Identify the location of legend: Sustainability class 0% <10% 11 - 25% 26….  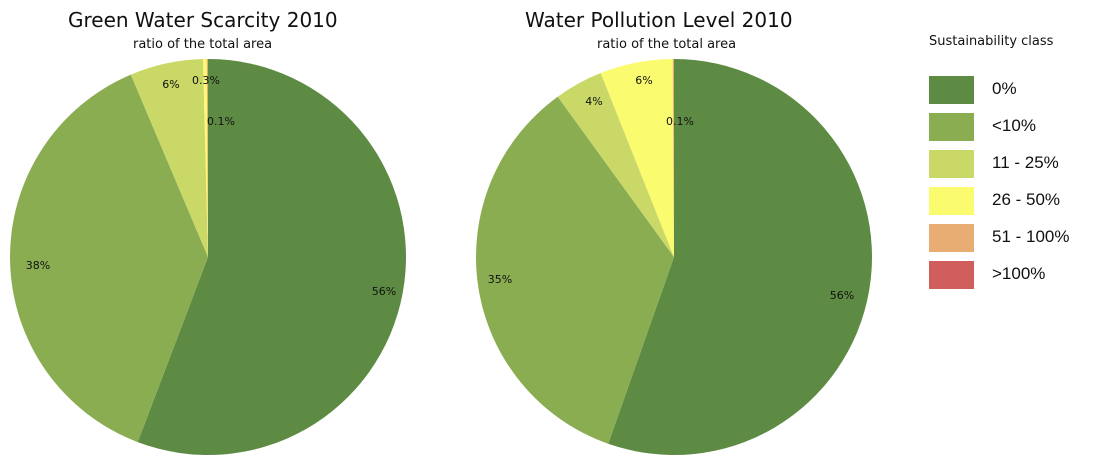
(1003, 168).